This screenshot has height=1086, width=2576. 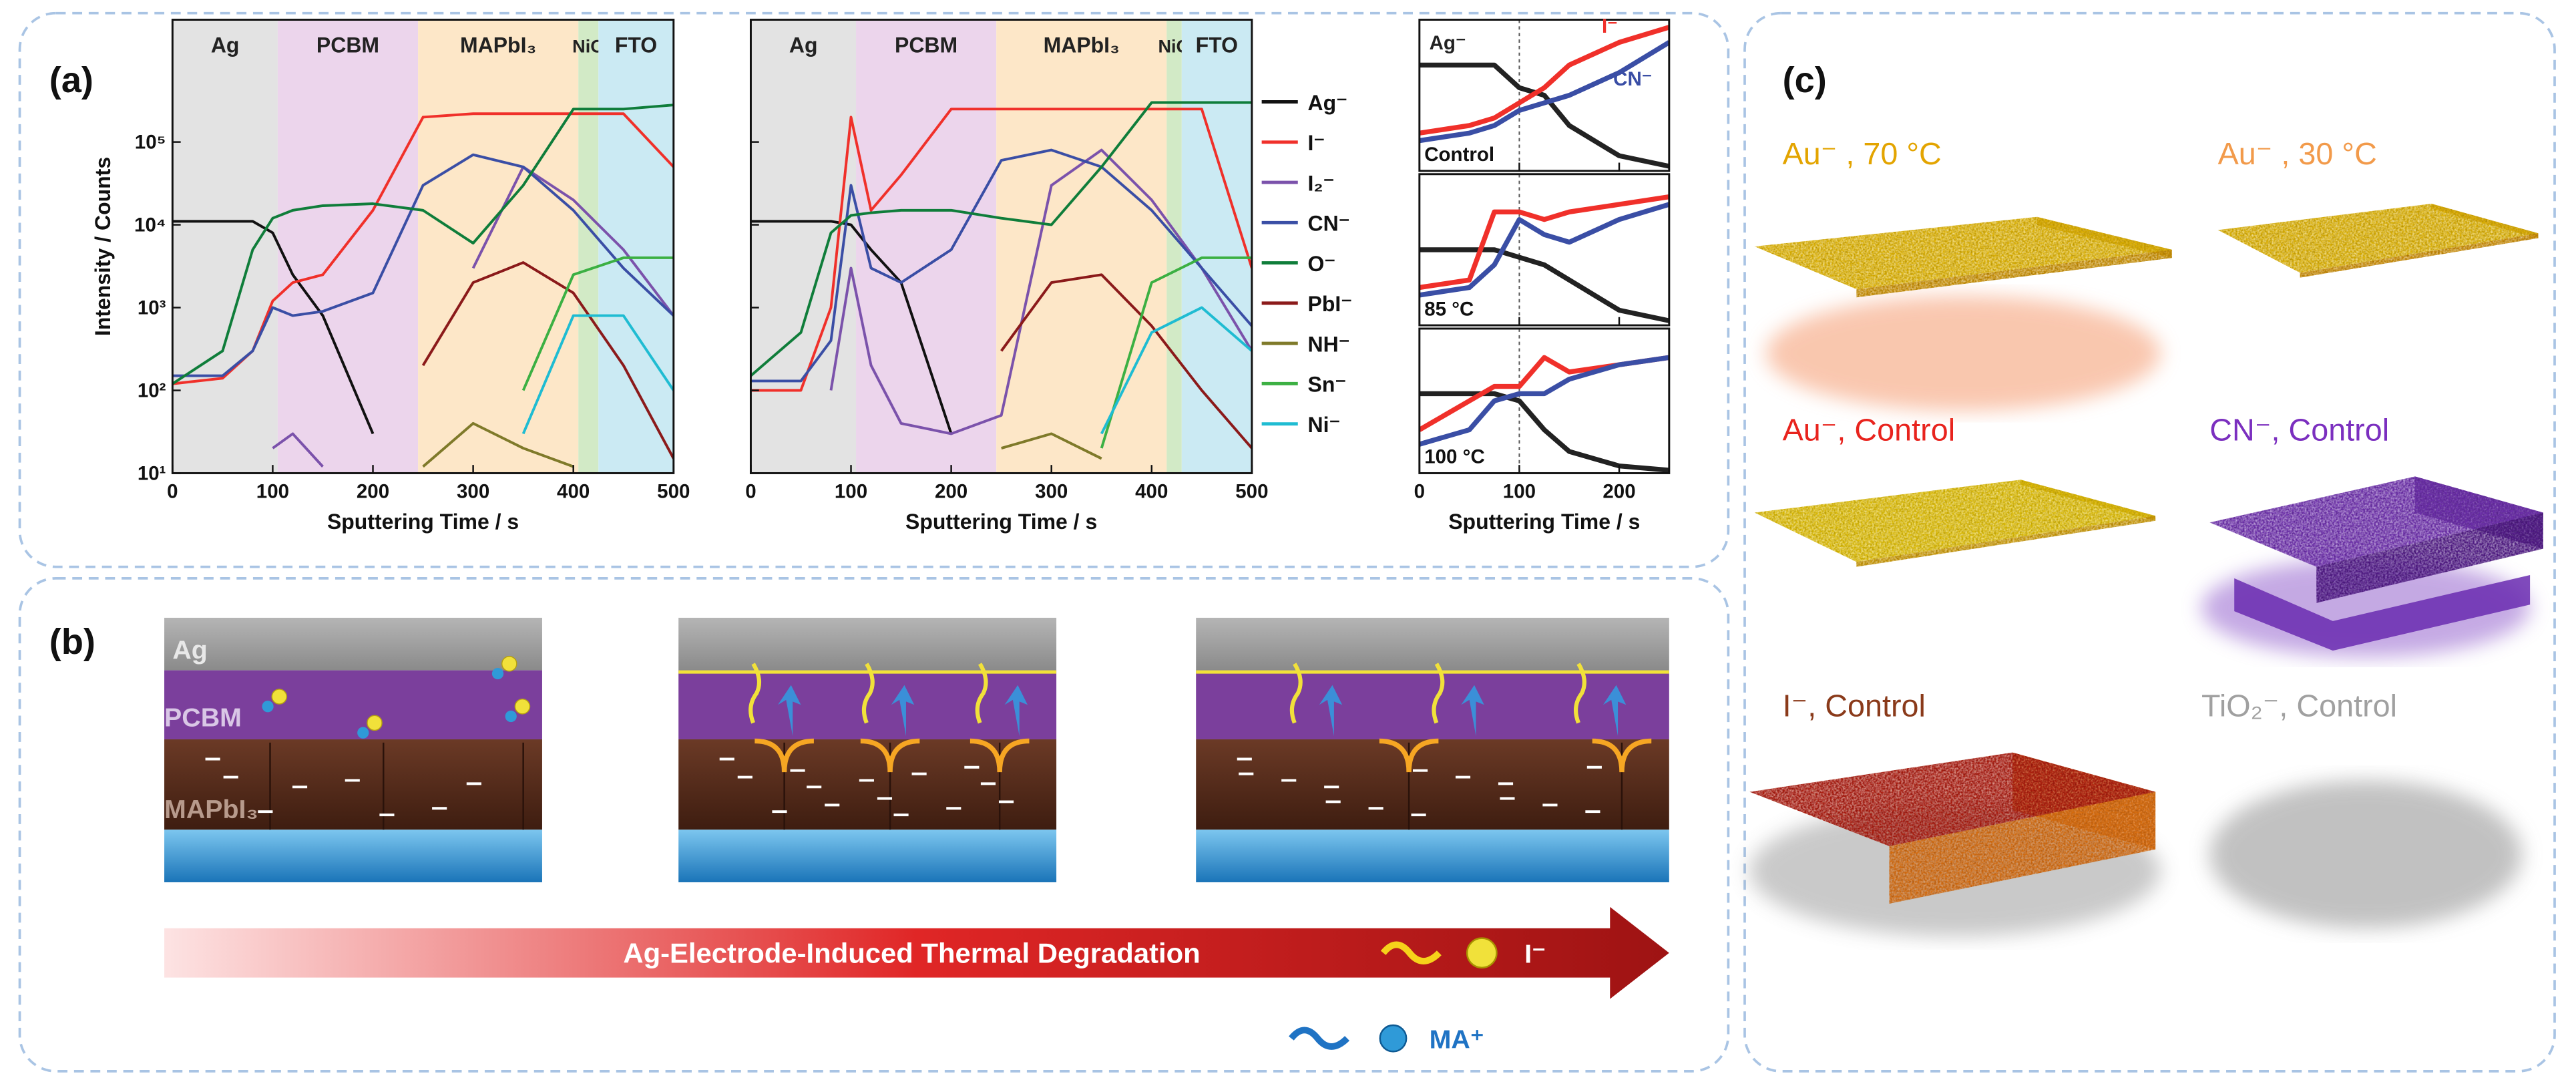 I want to click on render-label: TiO₂⁻, Control, so click(x=2299, y=706).